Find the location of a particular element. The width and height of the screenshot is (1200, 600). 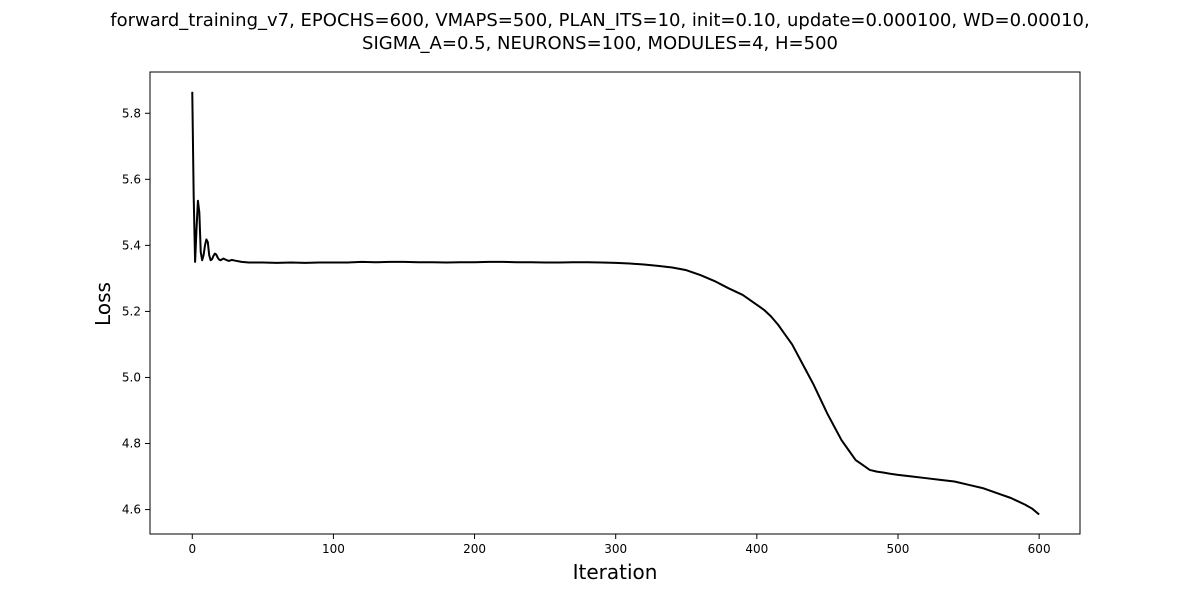

x-tick-label: 0 is located at coordinates (192, 549).